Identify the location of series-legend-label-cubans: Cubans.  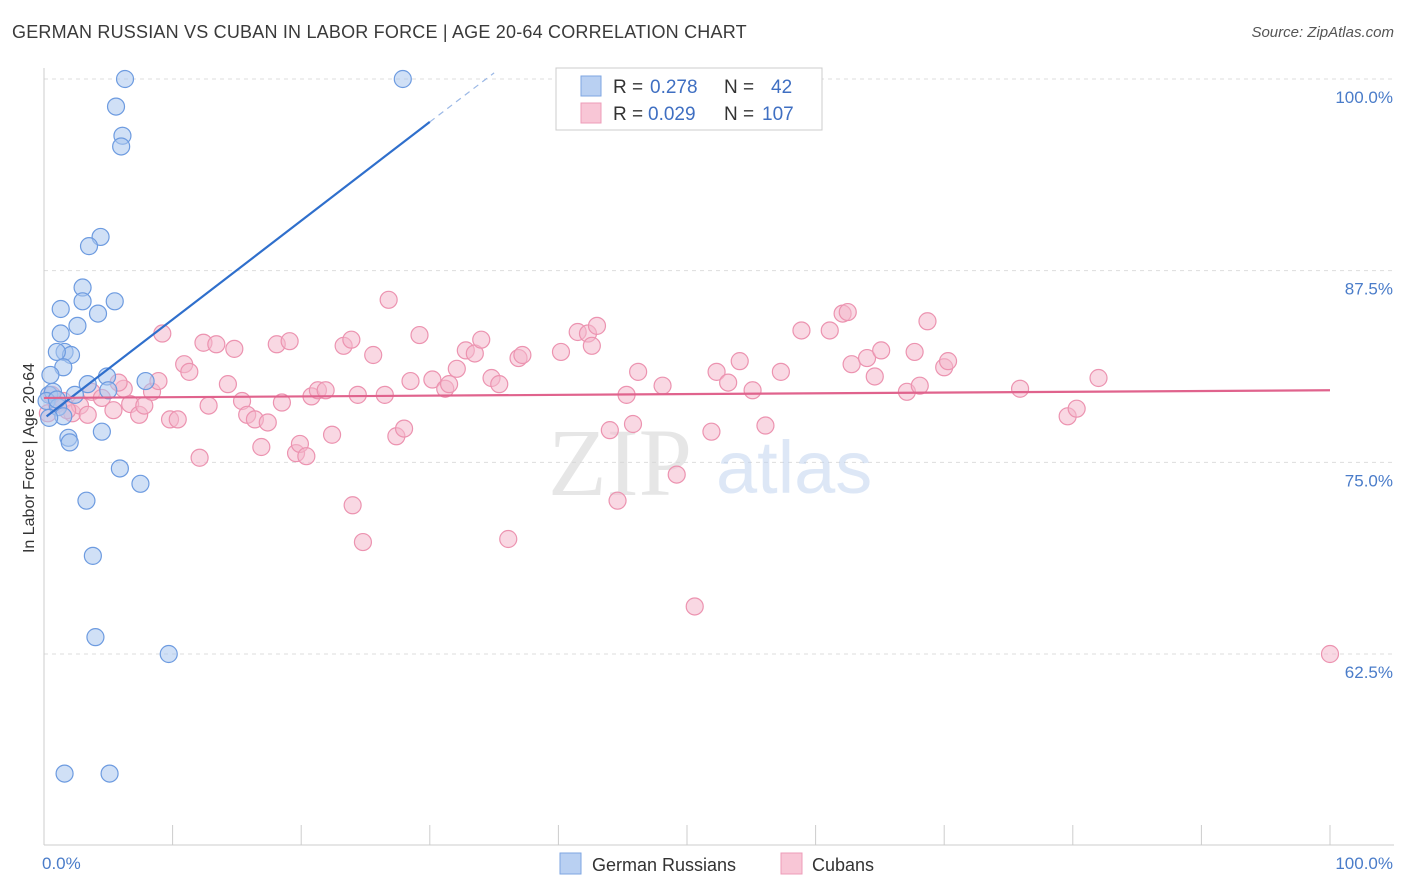
(843, 865).